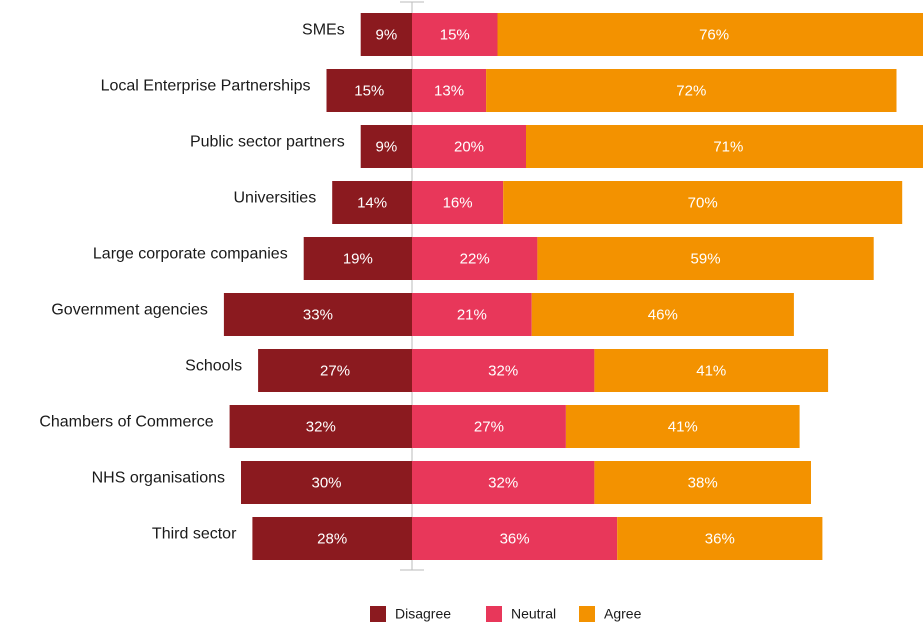 This screenshot has width=923, height=626. I want to click on category-label: Third sector, so click(194, 534).